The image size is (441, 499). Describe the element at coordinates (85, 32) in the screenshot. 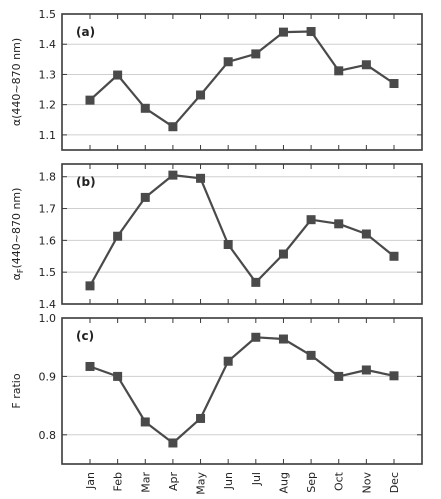

I see `panel-label: (a)` at that location.